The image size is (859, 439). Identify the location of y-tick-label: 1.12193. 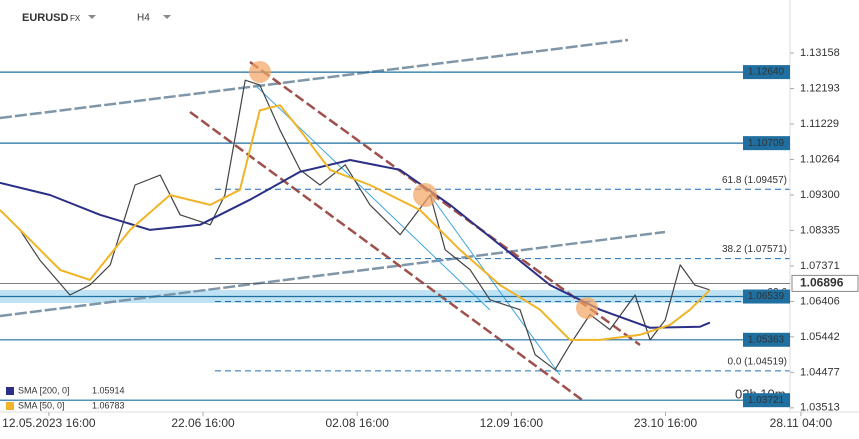
(820, 88).